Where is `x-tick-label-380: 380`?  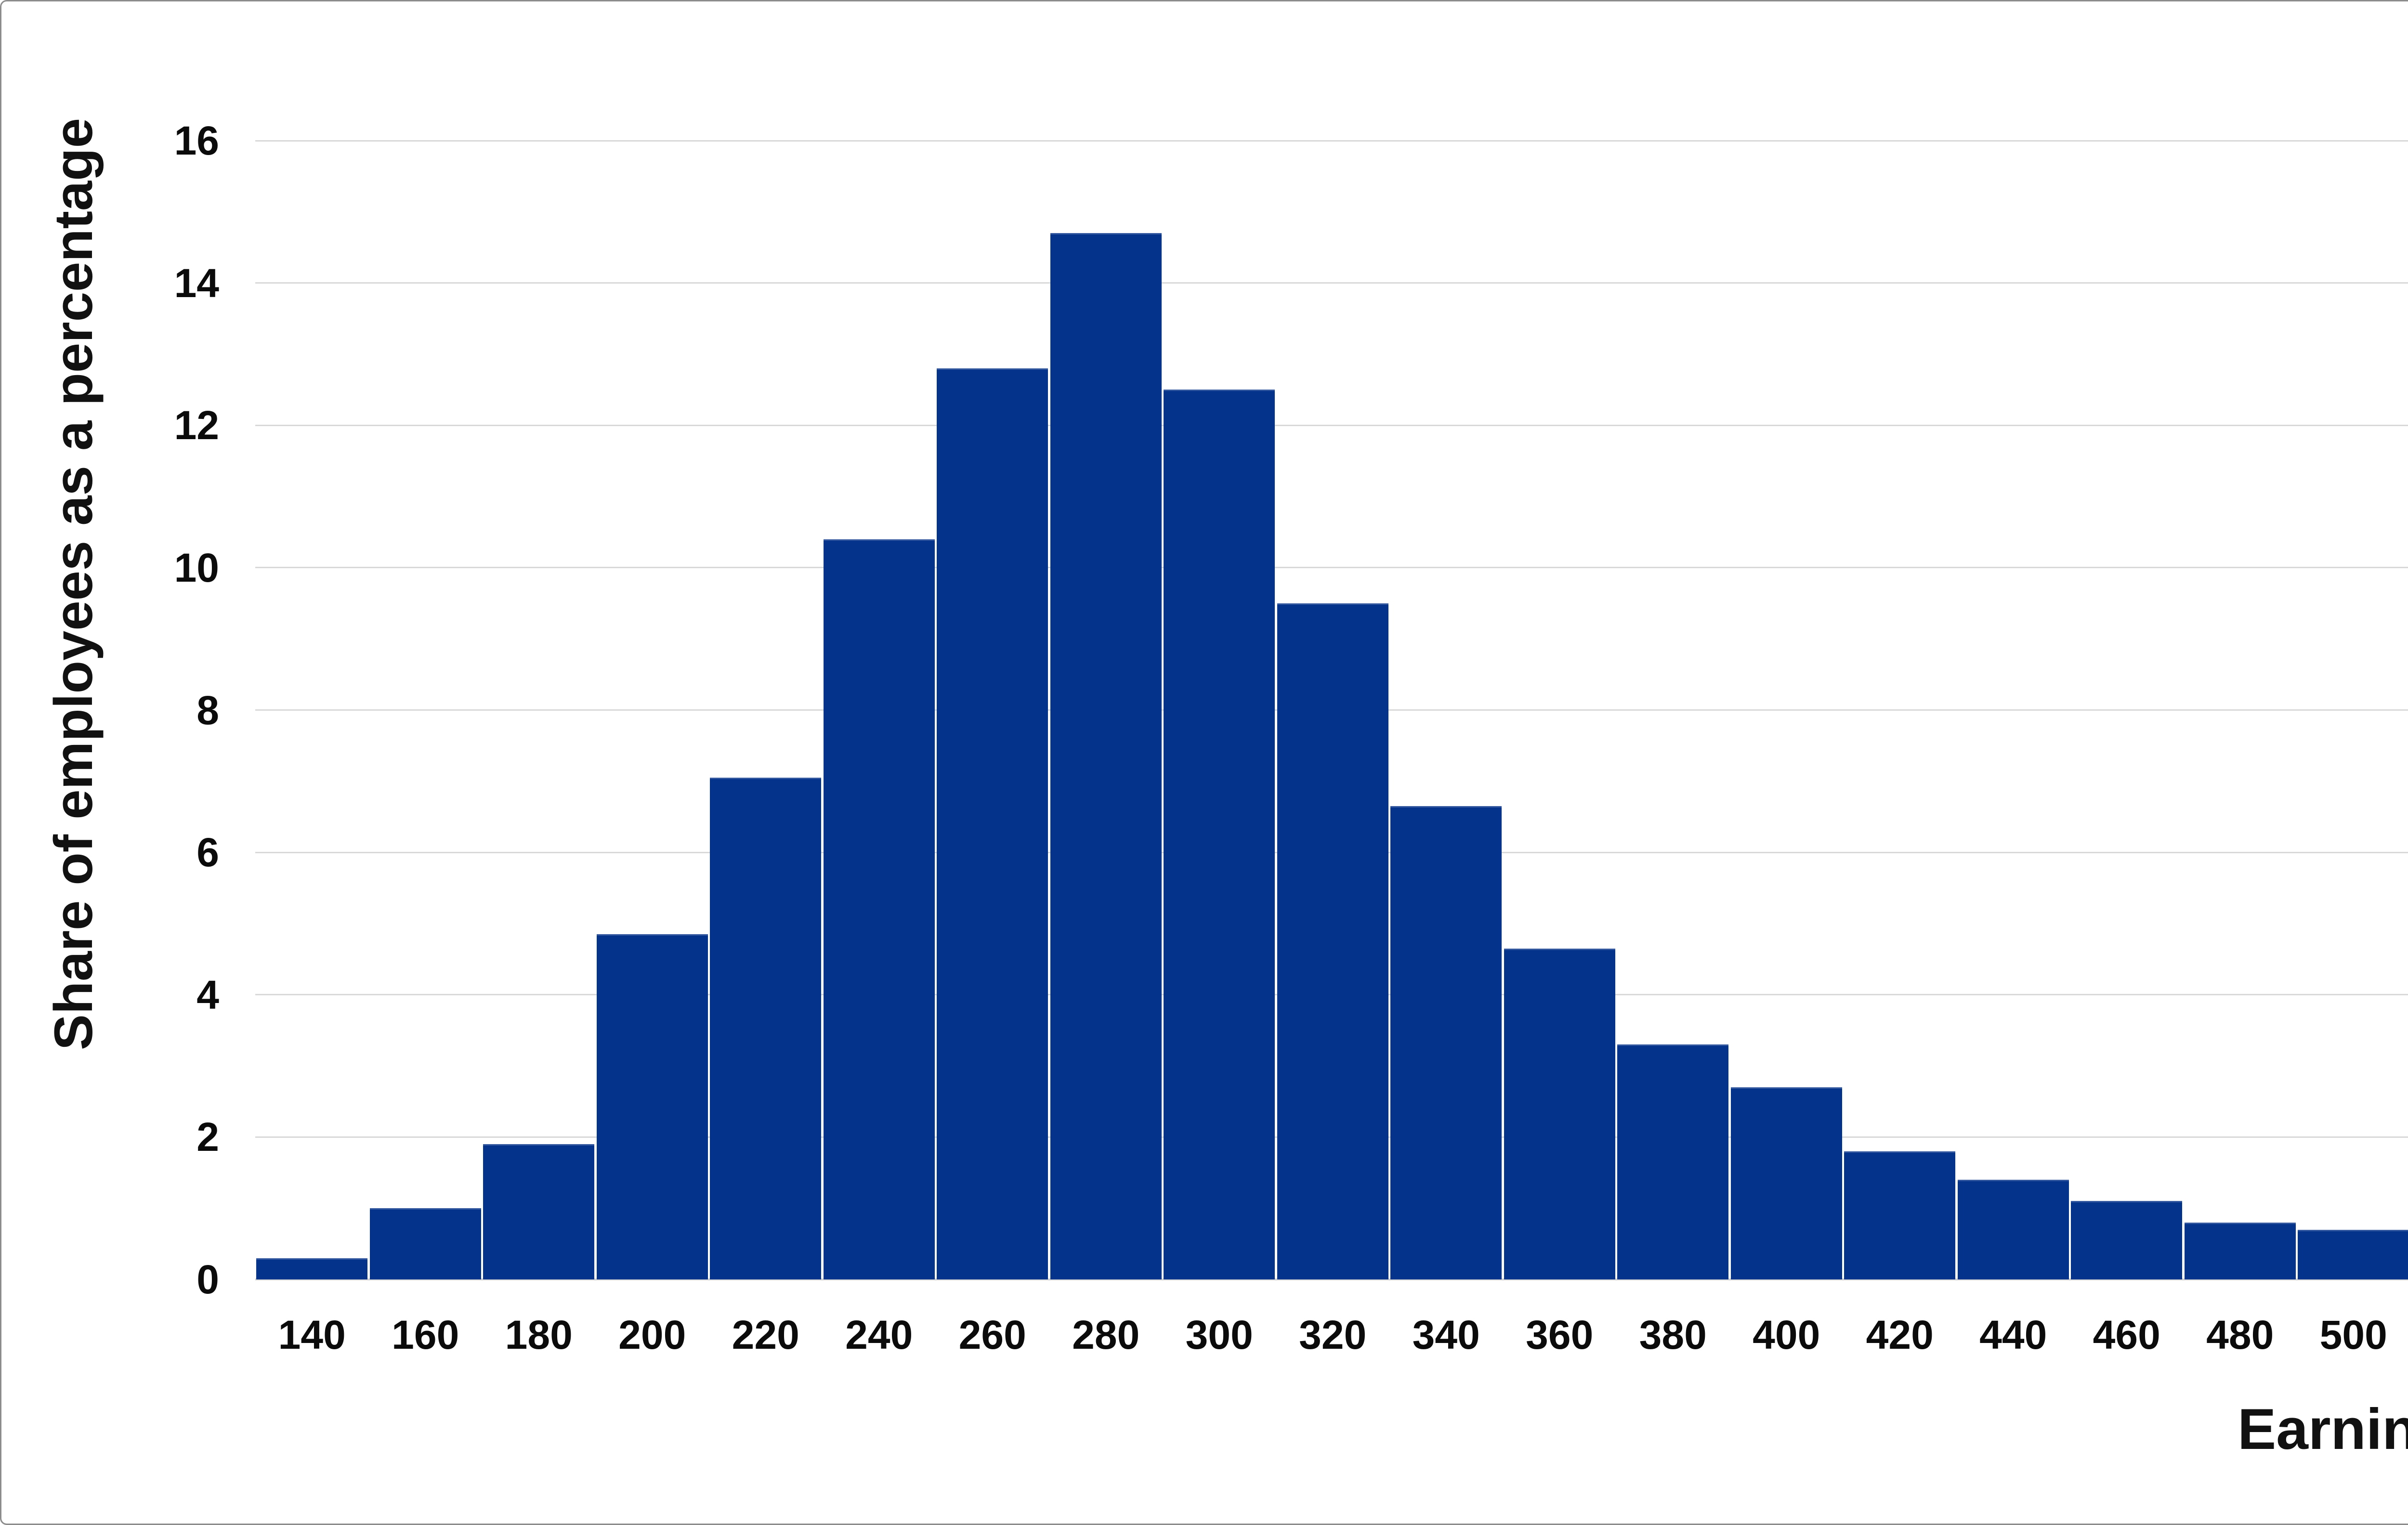 x-tick-label-380: 380 is located at coordinates (1673, 1334).